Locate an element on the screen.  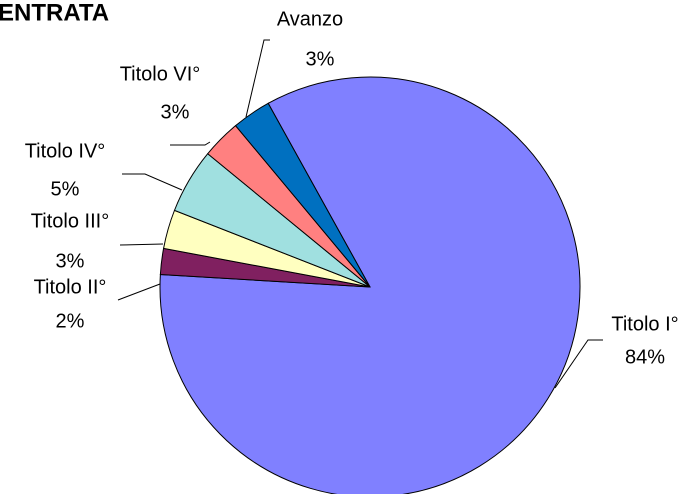
slice-label: Titolo IV° is located at coordinates (65, 151).